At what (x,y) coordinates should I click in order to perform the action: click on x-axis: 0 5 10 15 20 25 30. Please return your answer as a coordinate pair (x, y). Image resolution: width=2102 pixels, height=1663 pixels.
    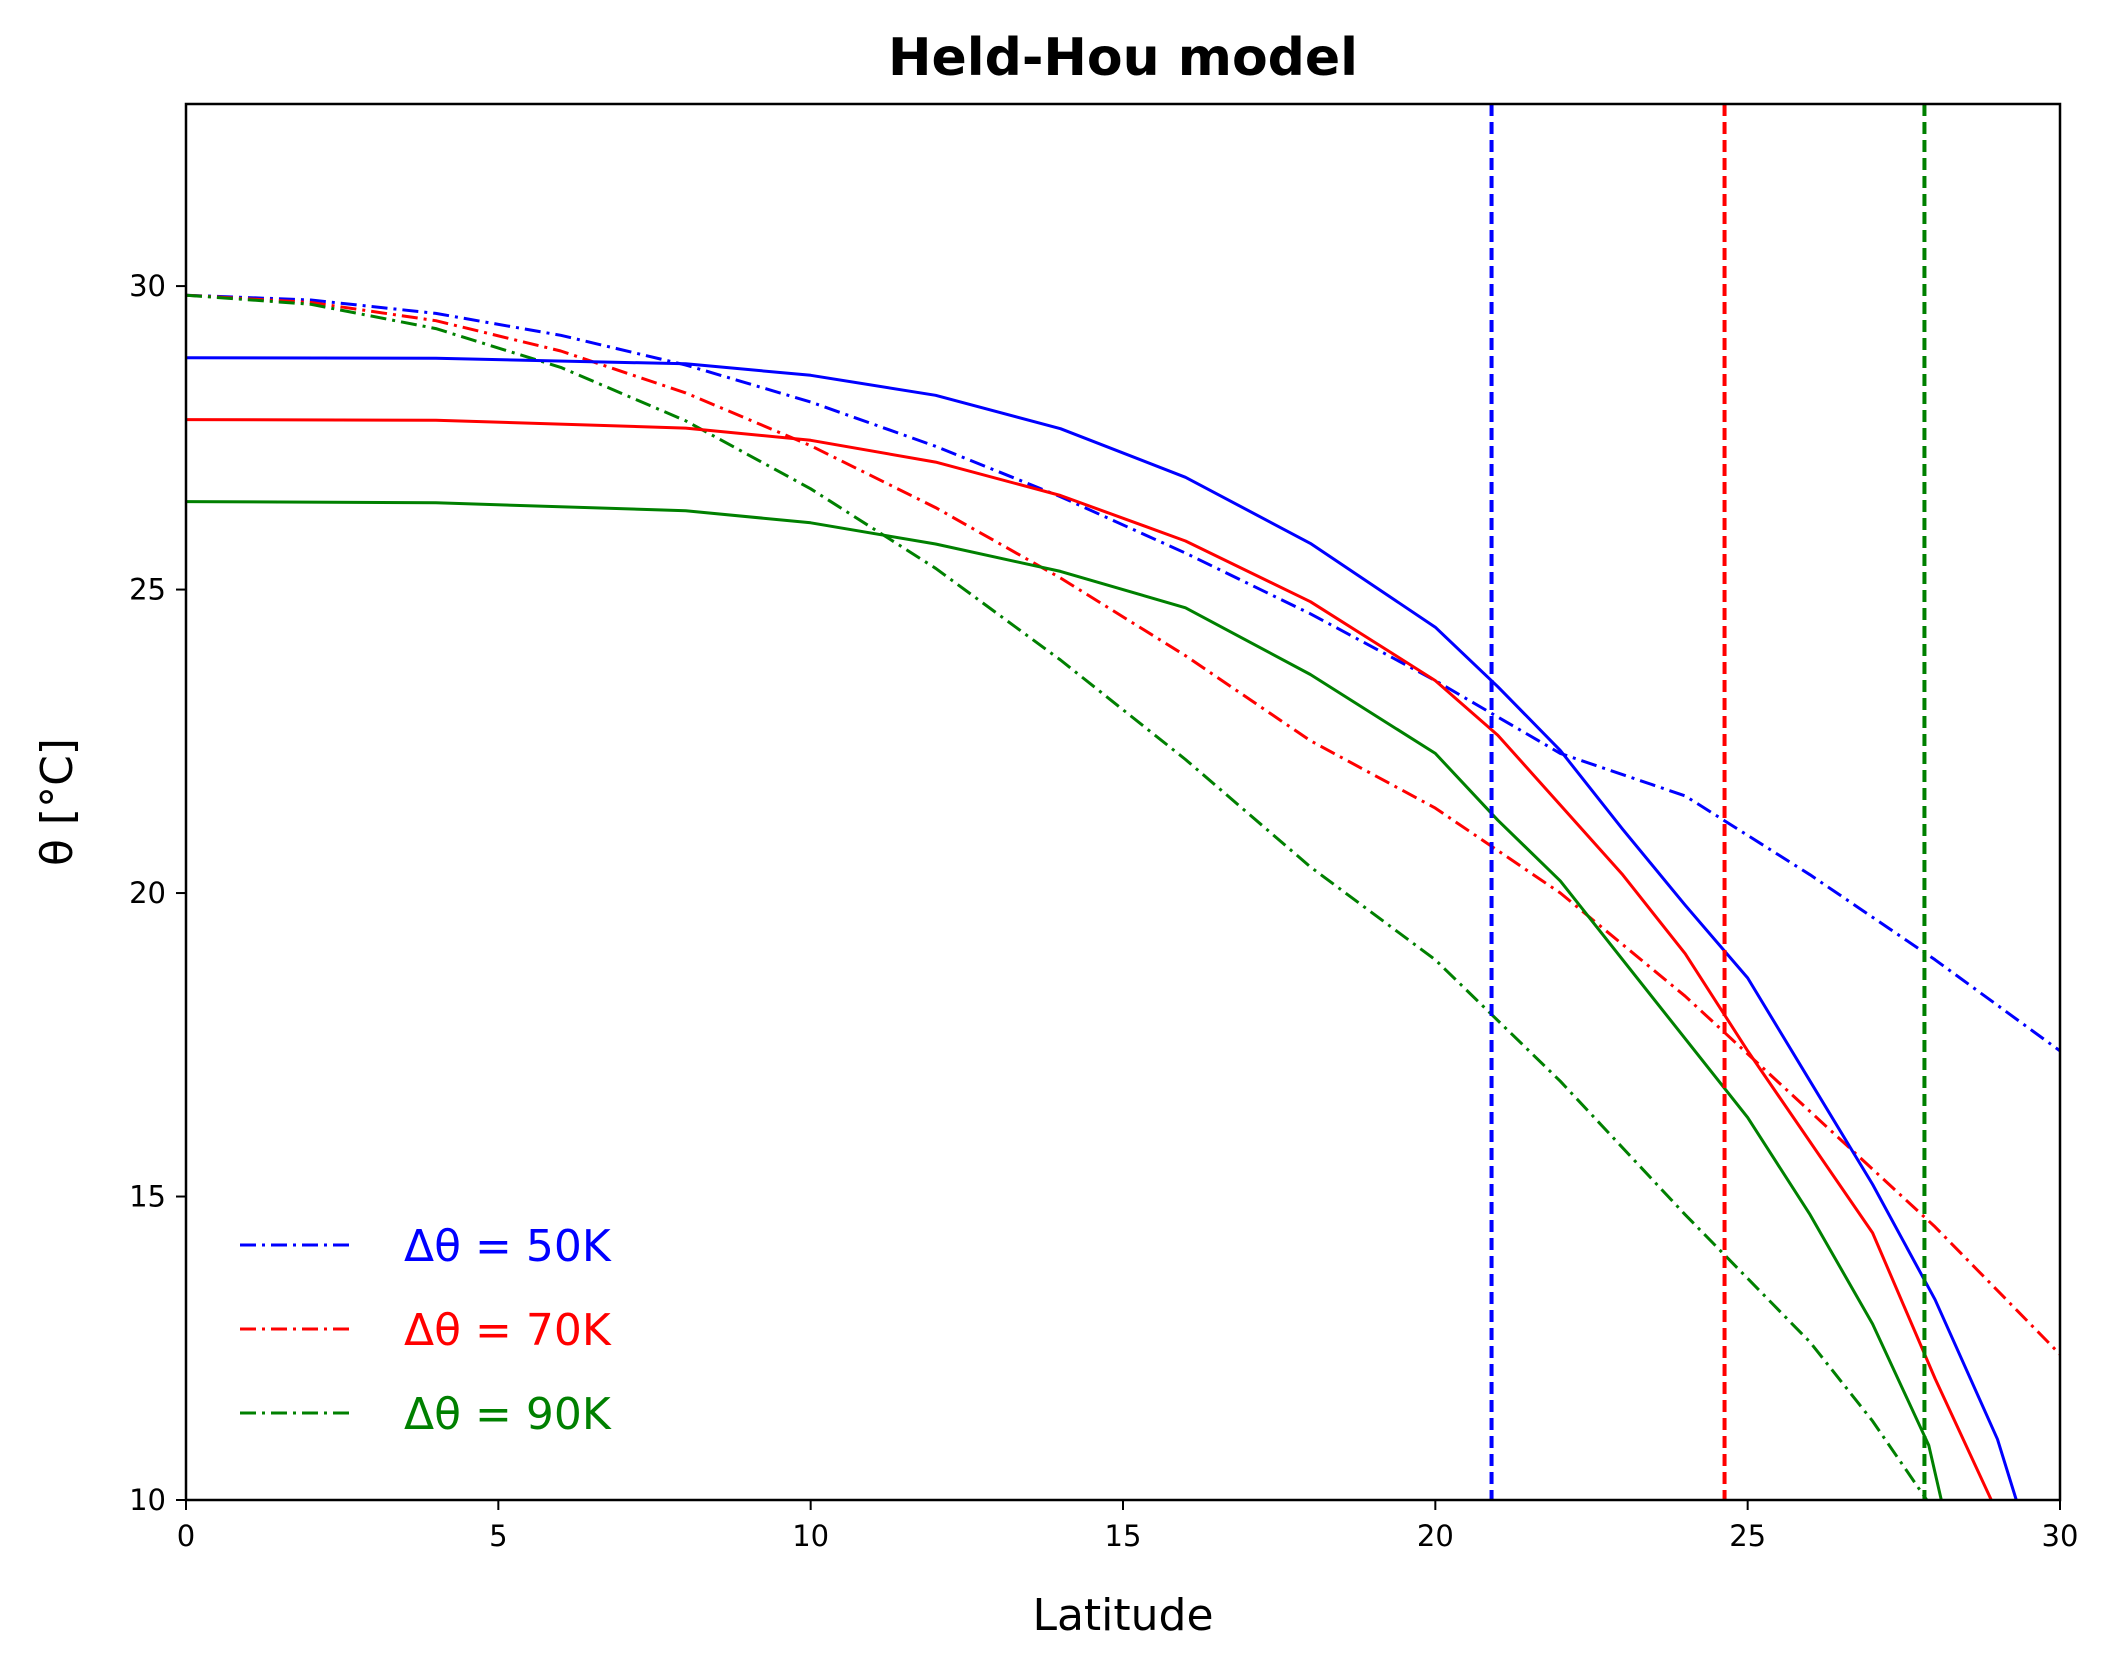
    Looking at the image, I should click on (1128, 1526).